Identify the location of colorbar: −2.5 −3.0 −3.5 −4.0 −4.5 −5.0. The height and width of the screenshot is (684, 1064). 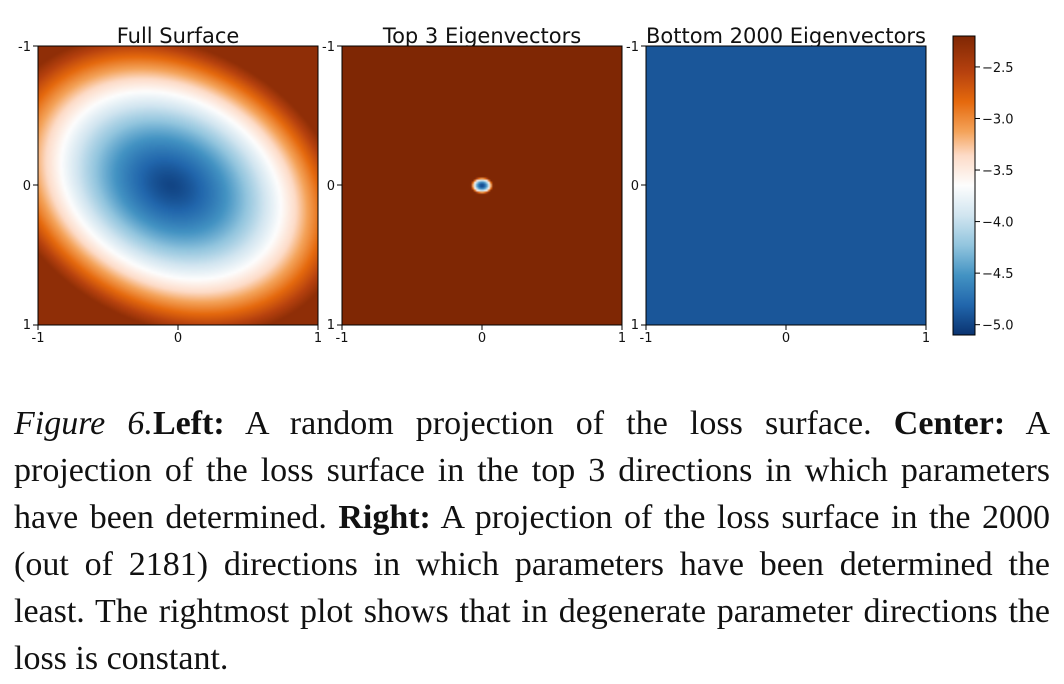
(983, 185).